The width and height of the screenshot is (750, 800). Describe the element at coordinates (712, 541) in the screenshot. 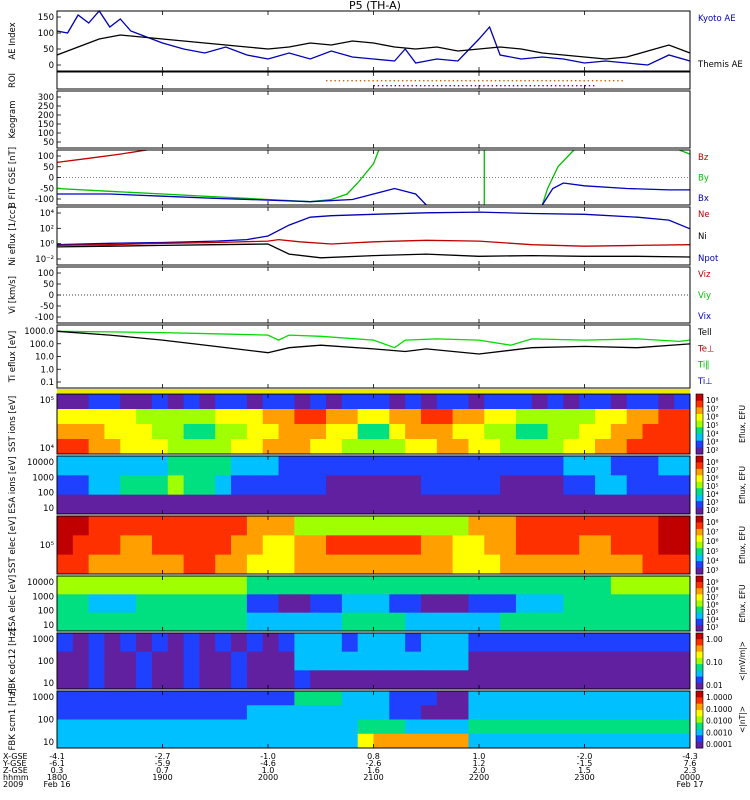

I see `sst_elec-colorbar-tick: 10⁶` at that location.